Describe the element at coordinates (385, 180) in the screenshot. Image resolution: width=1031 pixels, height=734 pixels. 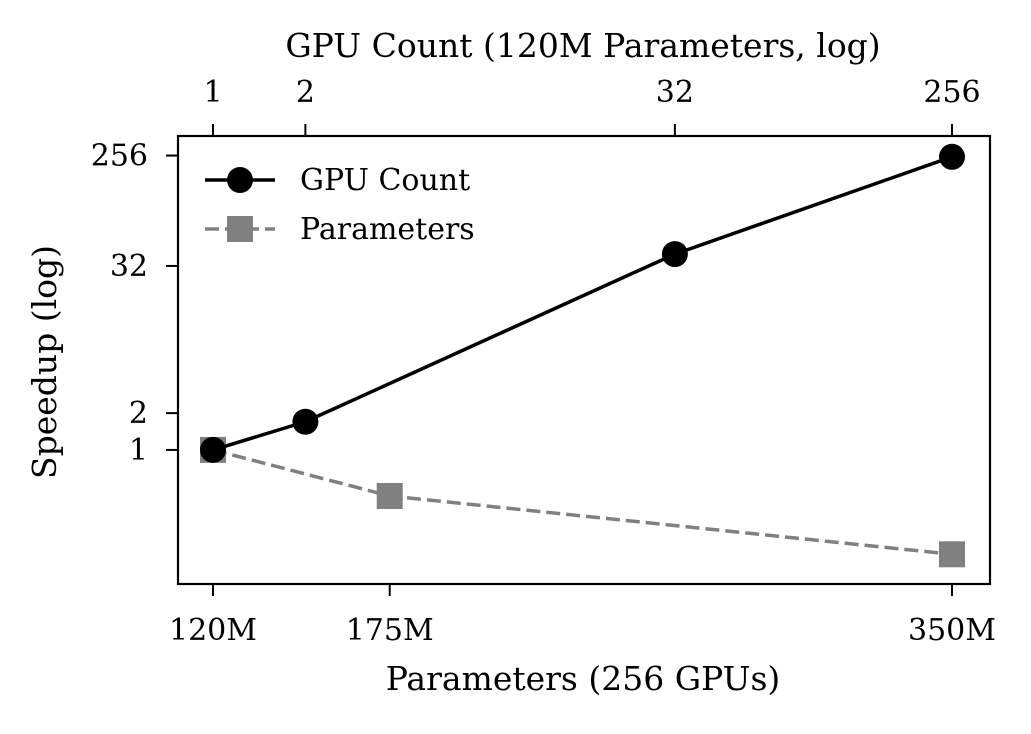
I see `legend-label-gpu-count: GPU Count` at that location.